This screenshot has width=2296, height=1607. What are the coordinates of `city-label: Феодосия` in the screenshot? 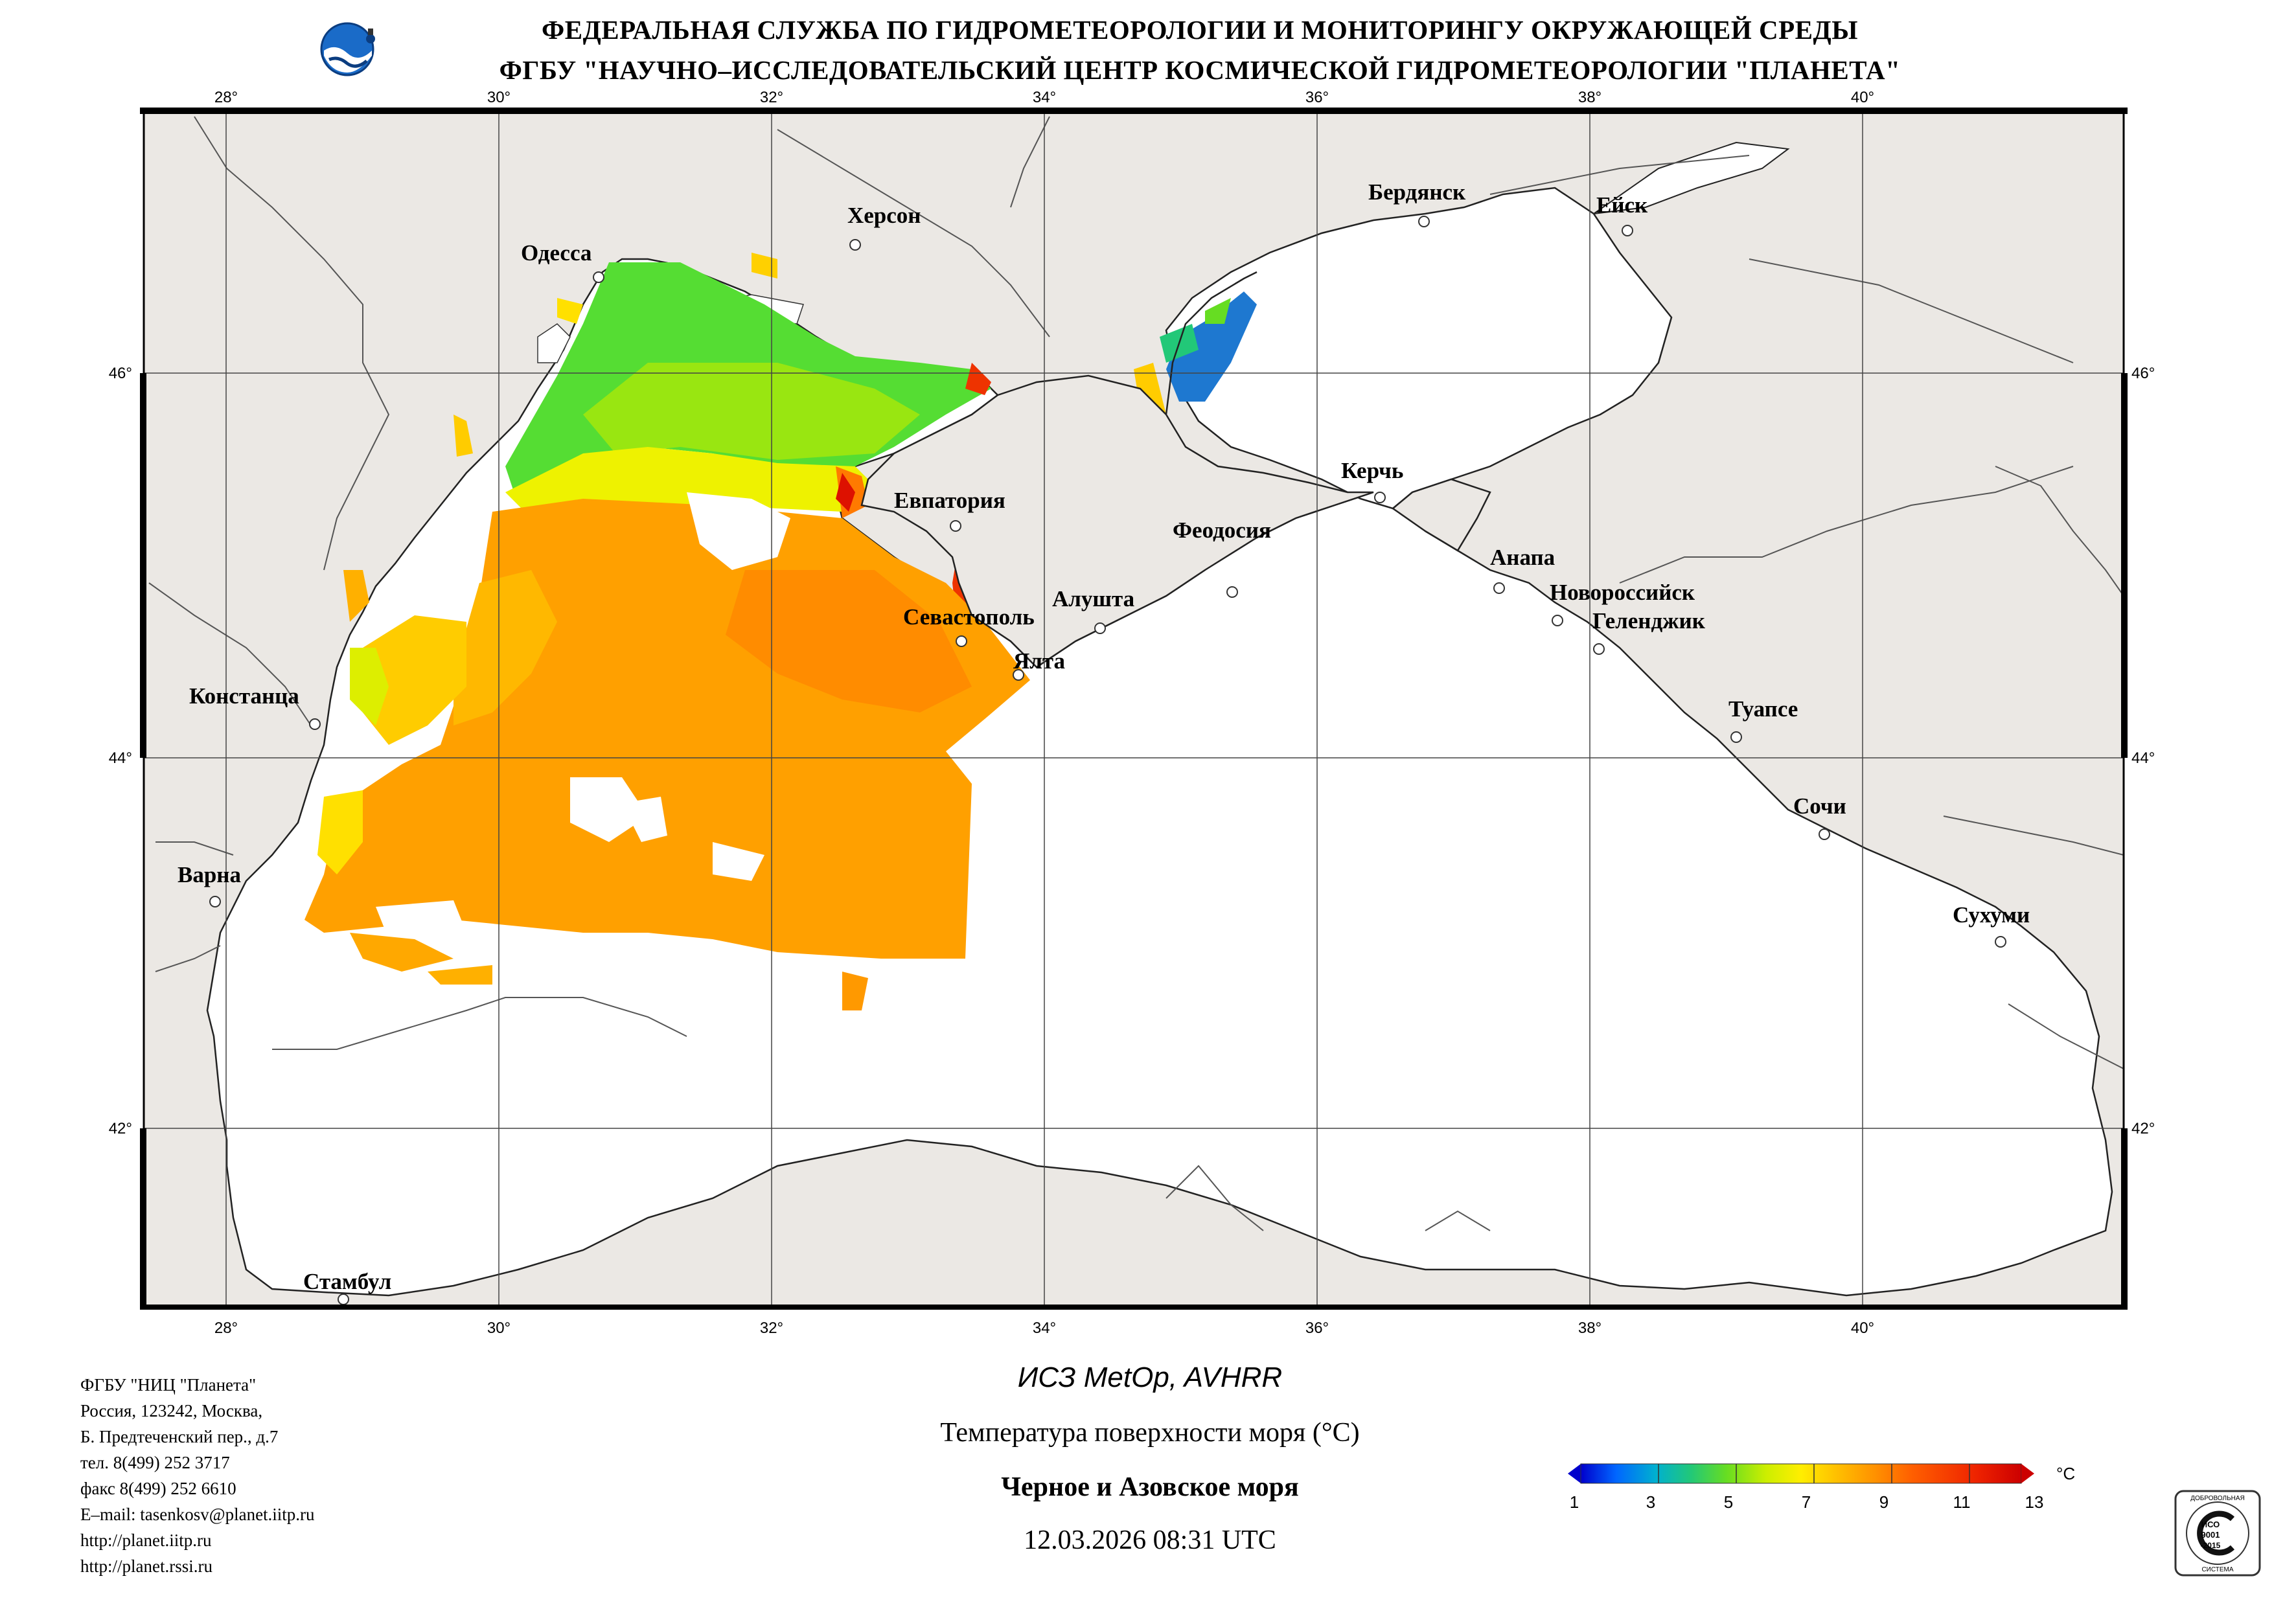 It's located at (1222, 530).